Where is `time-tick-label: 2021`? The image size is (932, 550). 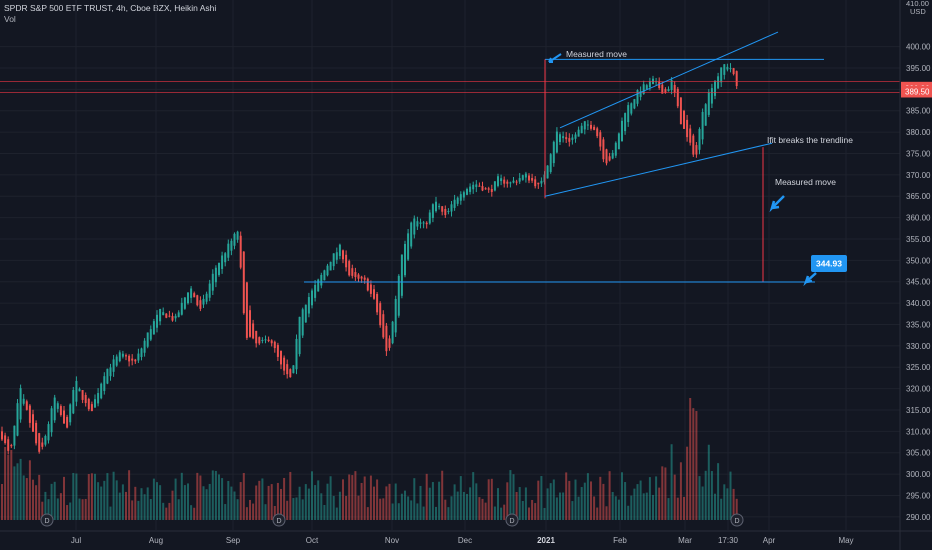
time-tick-label: 2021 is located at coordinates (546, 540).